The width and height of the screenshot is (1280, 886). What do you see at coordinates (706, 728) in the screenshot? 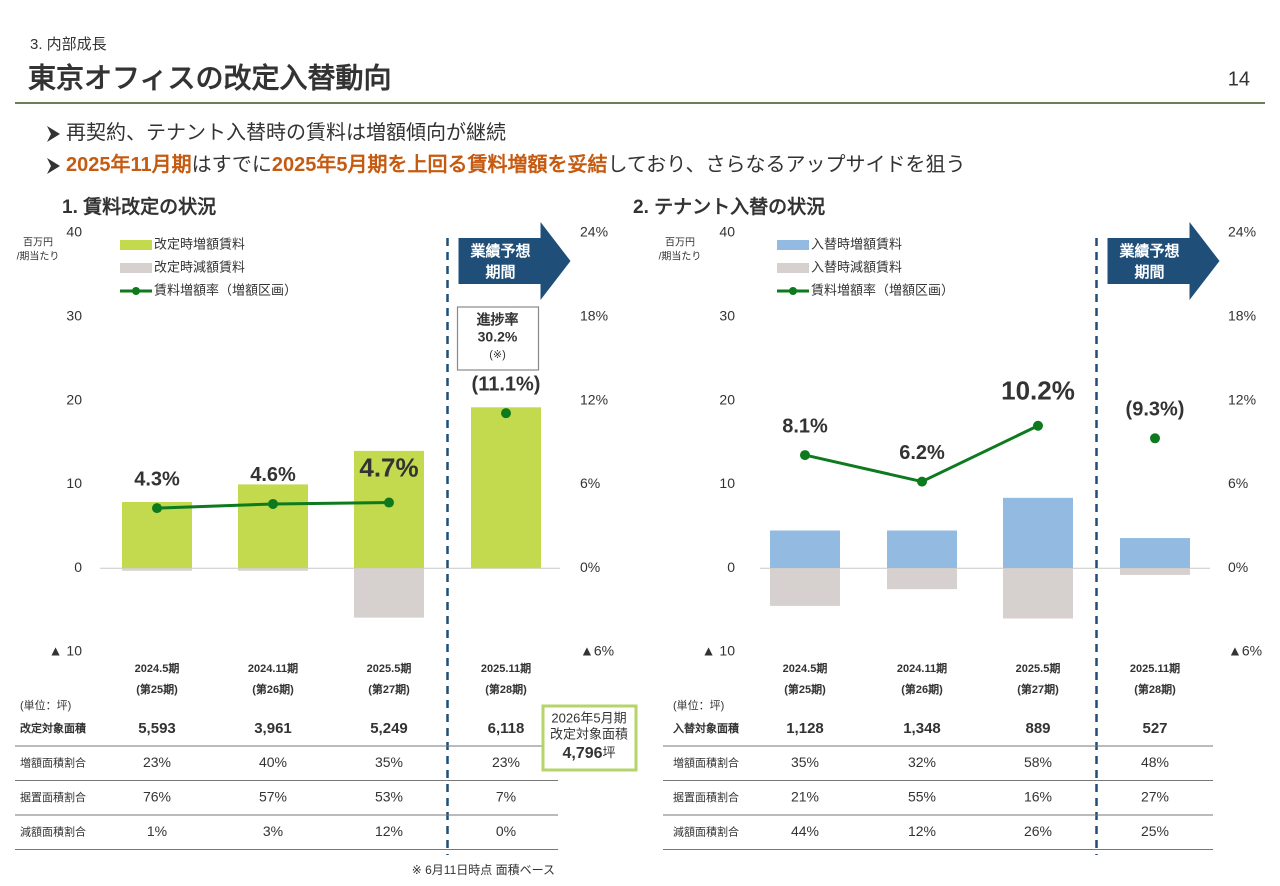
I see `table-row-label: 入替対象面積` at bounding box center [706, 728].